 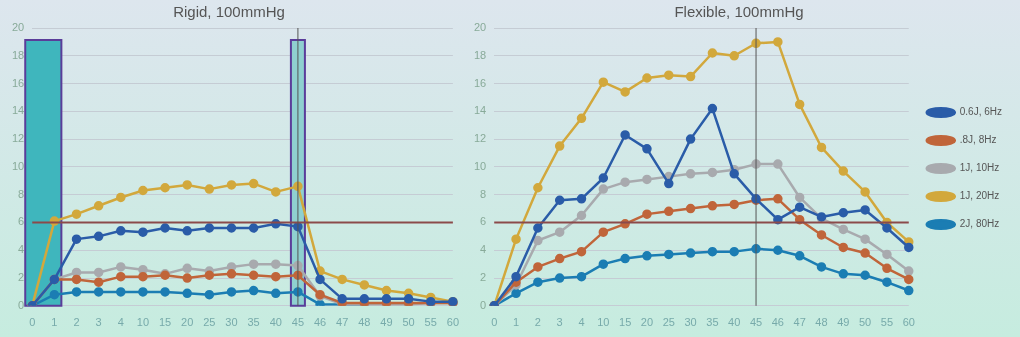 What do you see at coordinates (981, 112) in the screenshot?
I see `legend-label: 0.6J, 6Hz` at bounding box center [981, 112].